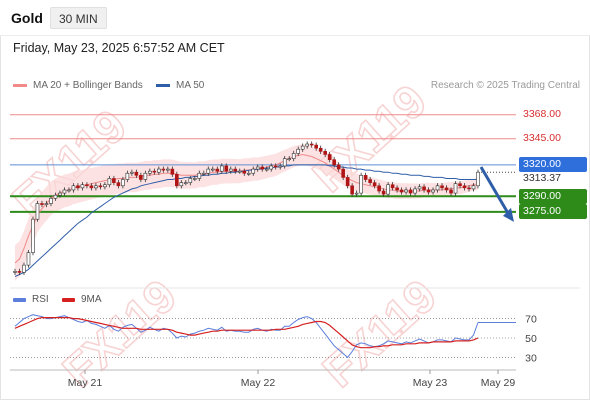 The width and height of the screenshot is (590, 400). What do you see at coordinates (505, 85) in the screenshot?
I see `research-credit: Research © 2025 Trading Central` at bounding box center [505, 85].